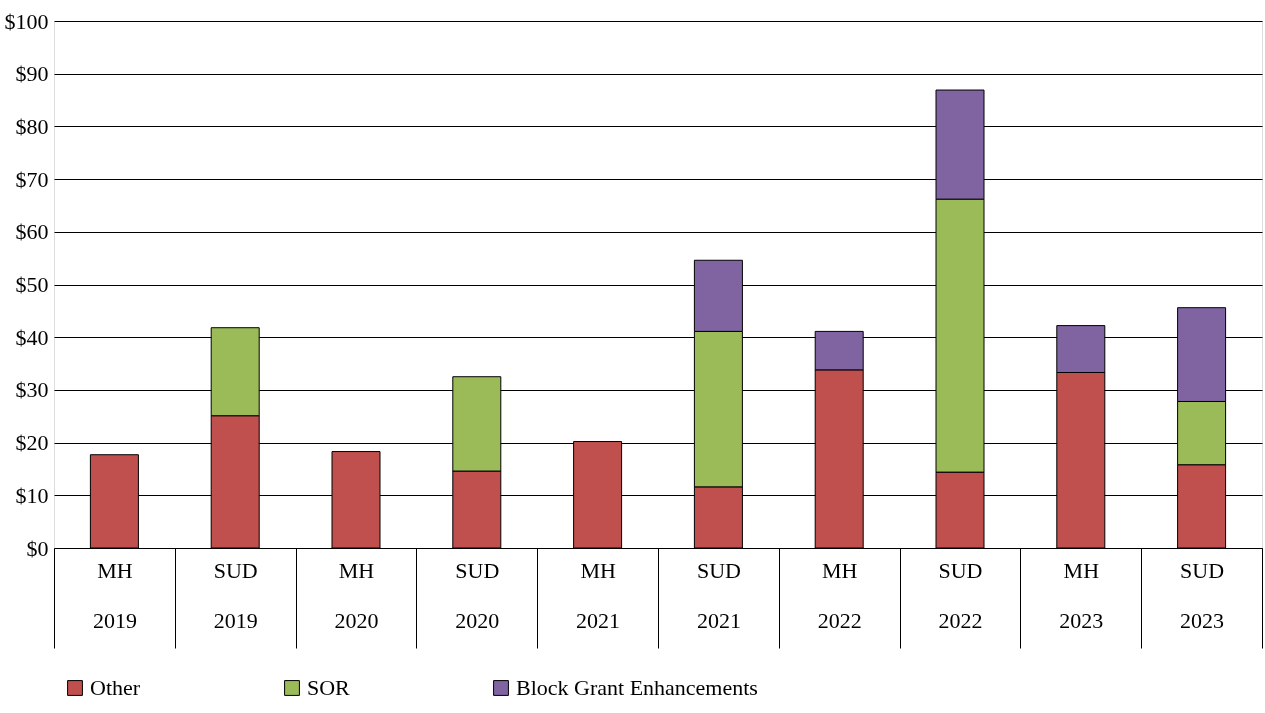 The height and width of the screenshot is (713, 1265). What do you see at coordinates (598, 595) in the screenshot?
I see `x-tick-label: MH 2021` at bounding box center [598, 595].